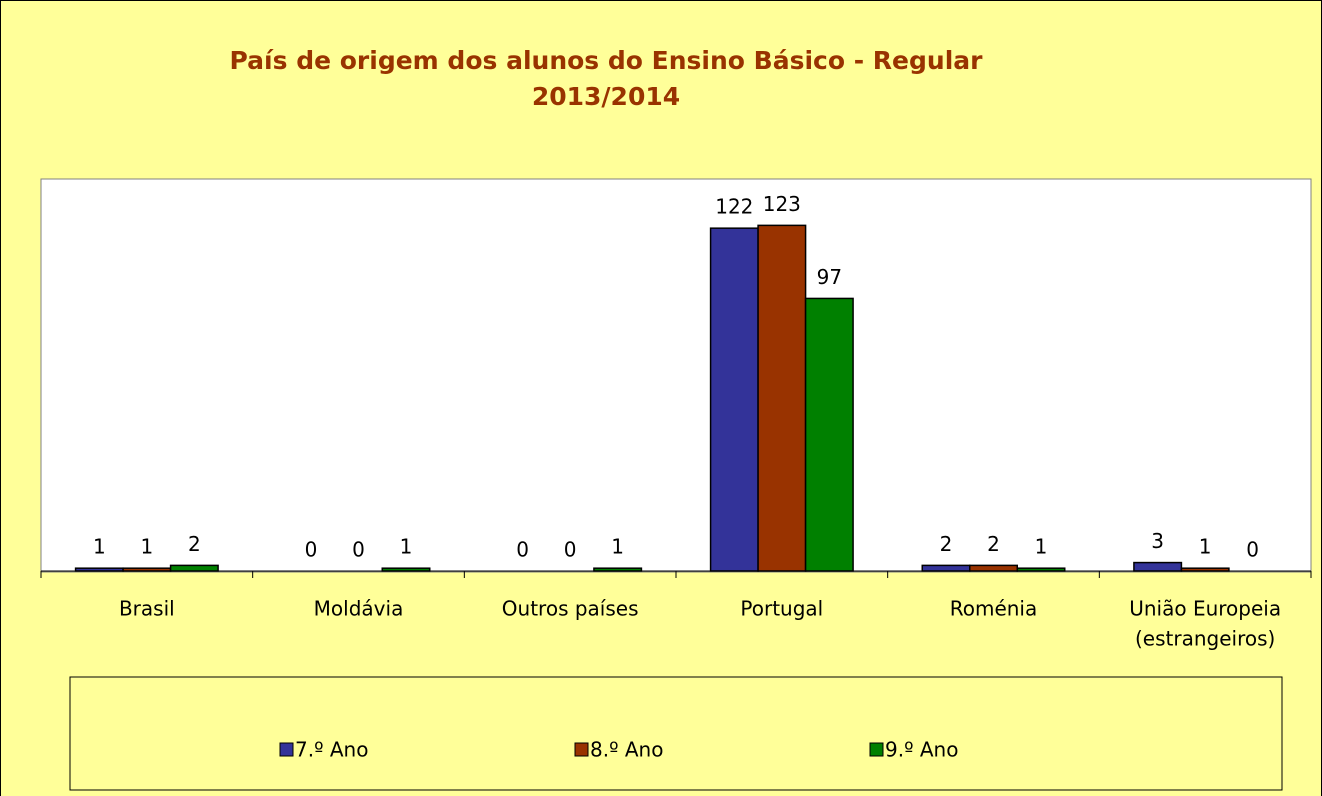 The width and height of the screenshot is (1322, 796). Describe the element at coordinates (570, 609) in the screenshot. I see `x-tick-label: Outros países` at that location.